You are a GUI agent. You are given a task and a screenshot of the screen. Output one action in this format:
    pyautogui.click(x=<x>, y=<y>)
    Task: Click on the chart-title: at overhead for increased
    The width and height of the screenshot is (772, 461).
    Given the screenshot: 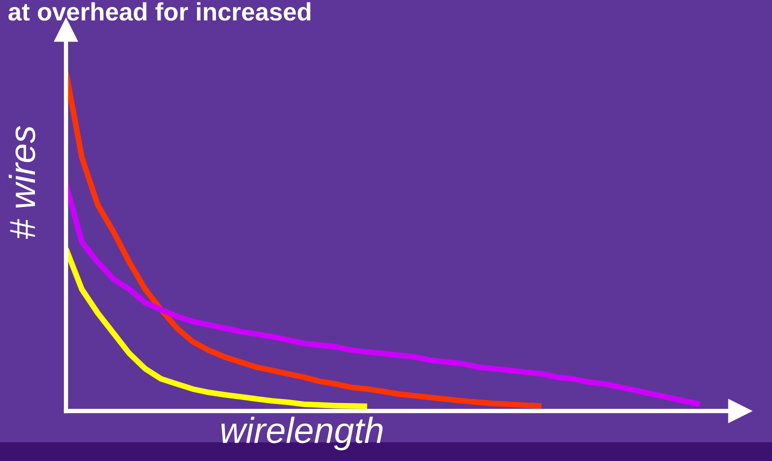 What is the action you would take?
    pyautogui.click(x=159, y=11)
    